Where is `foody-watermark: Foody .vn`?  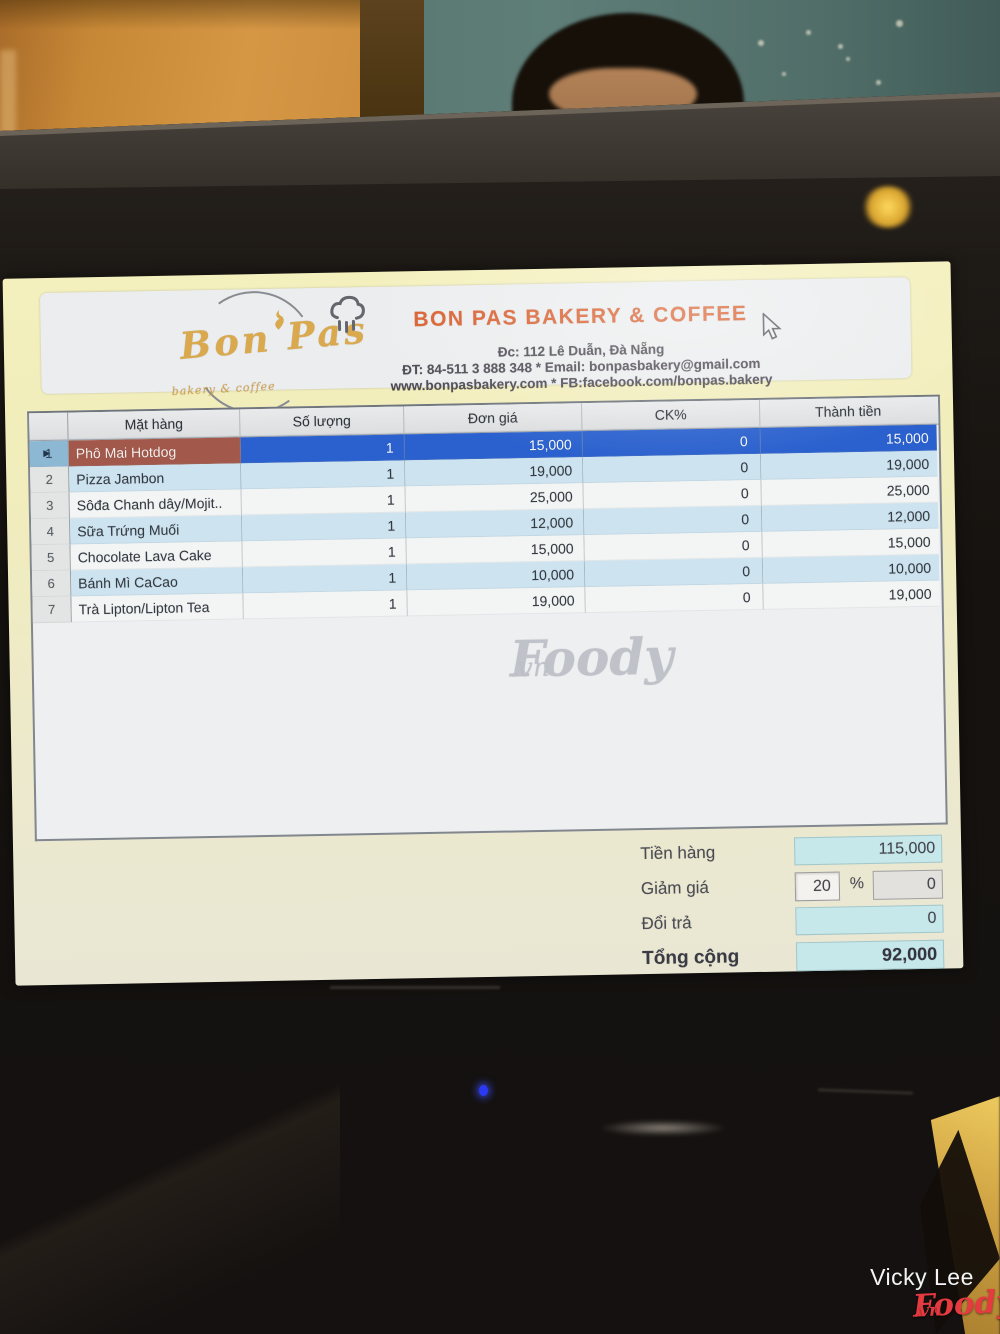
foody-watermark: Foody .vn is located at coordinates (529, 658).